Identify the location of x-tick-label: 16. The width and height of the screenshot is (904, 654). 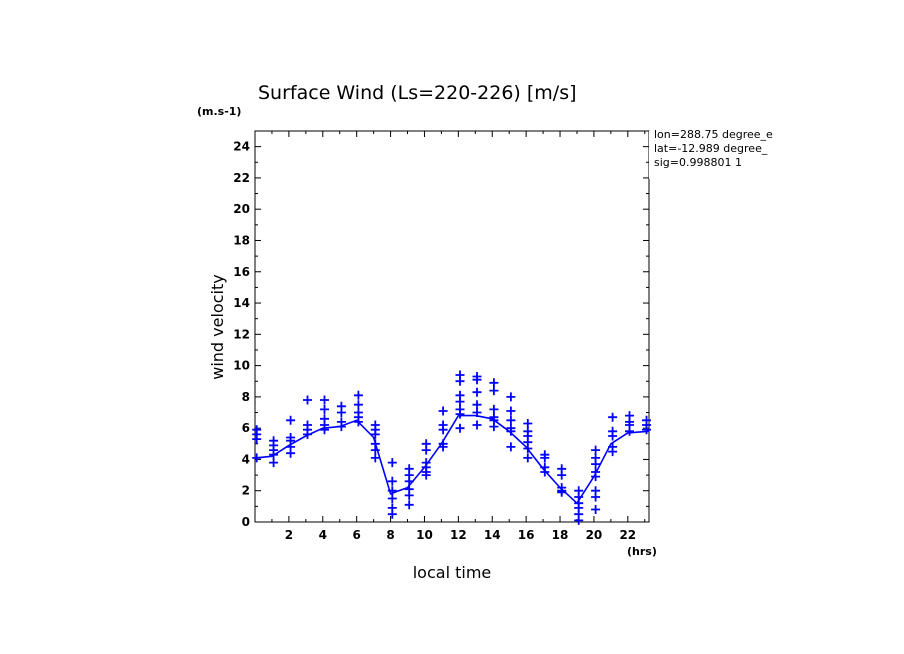
(526, 535).